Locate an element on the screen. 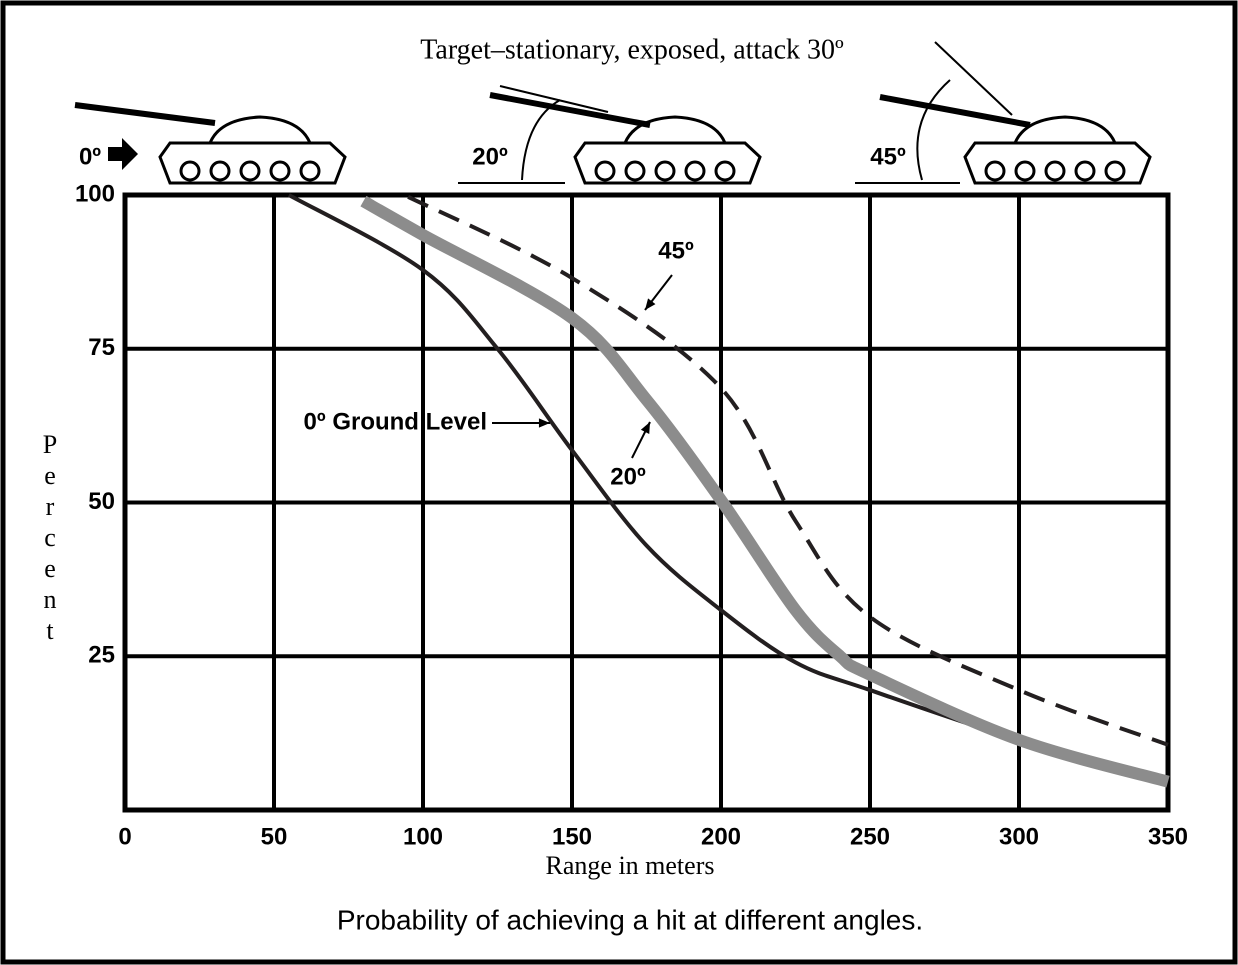 The image size is (1238, 965). x-axis-label: Range in meters is located at coordinates (630, 865).